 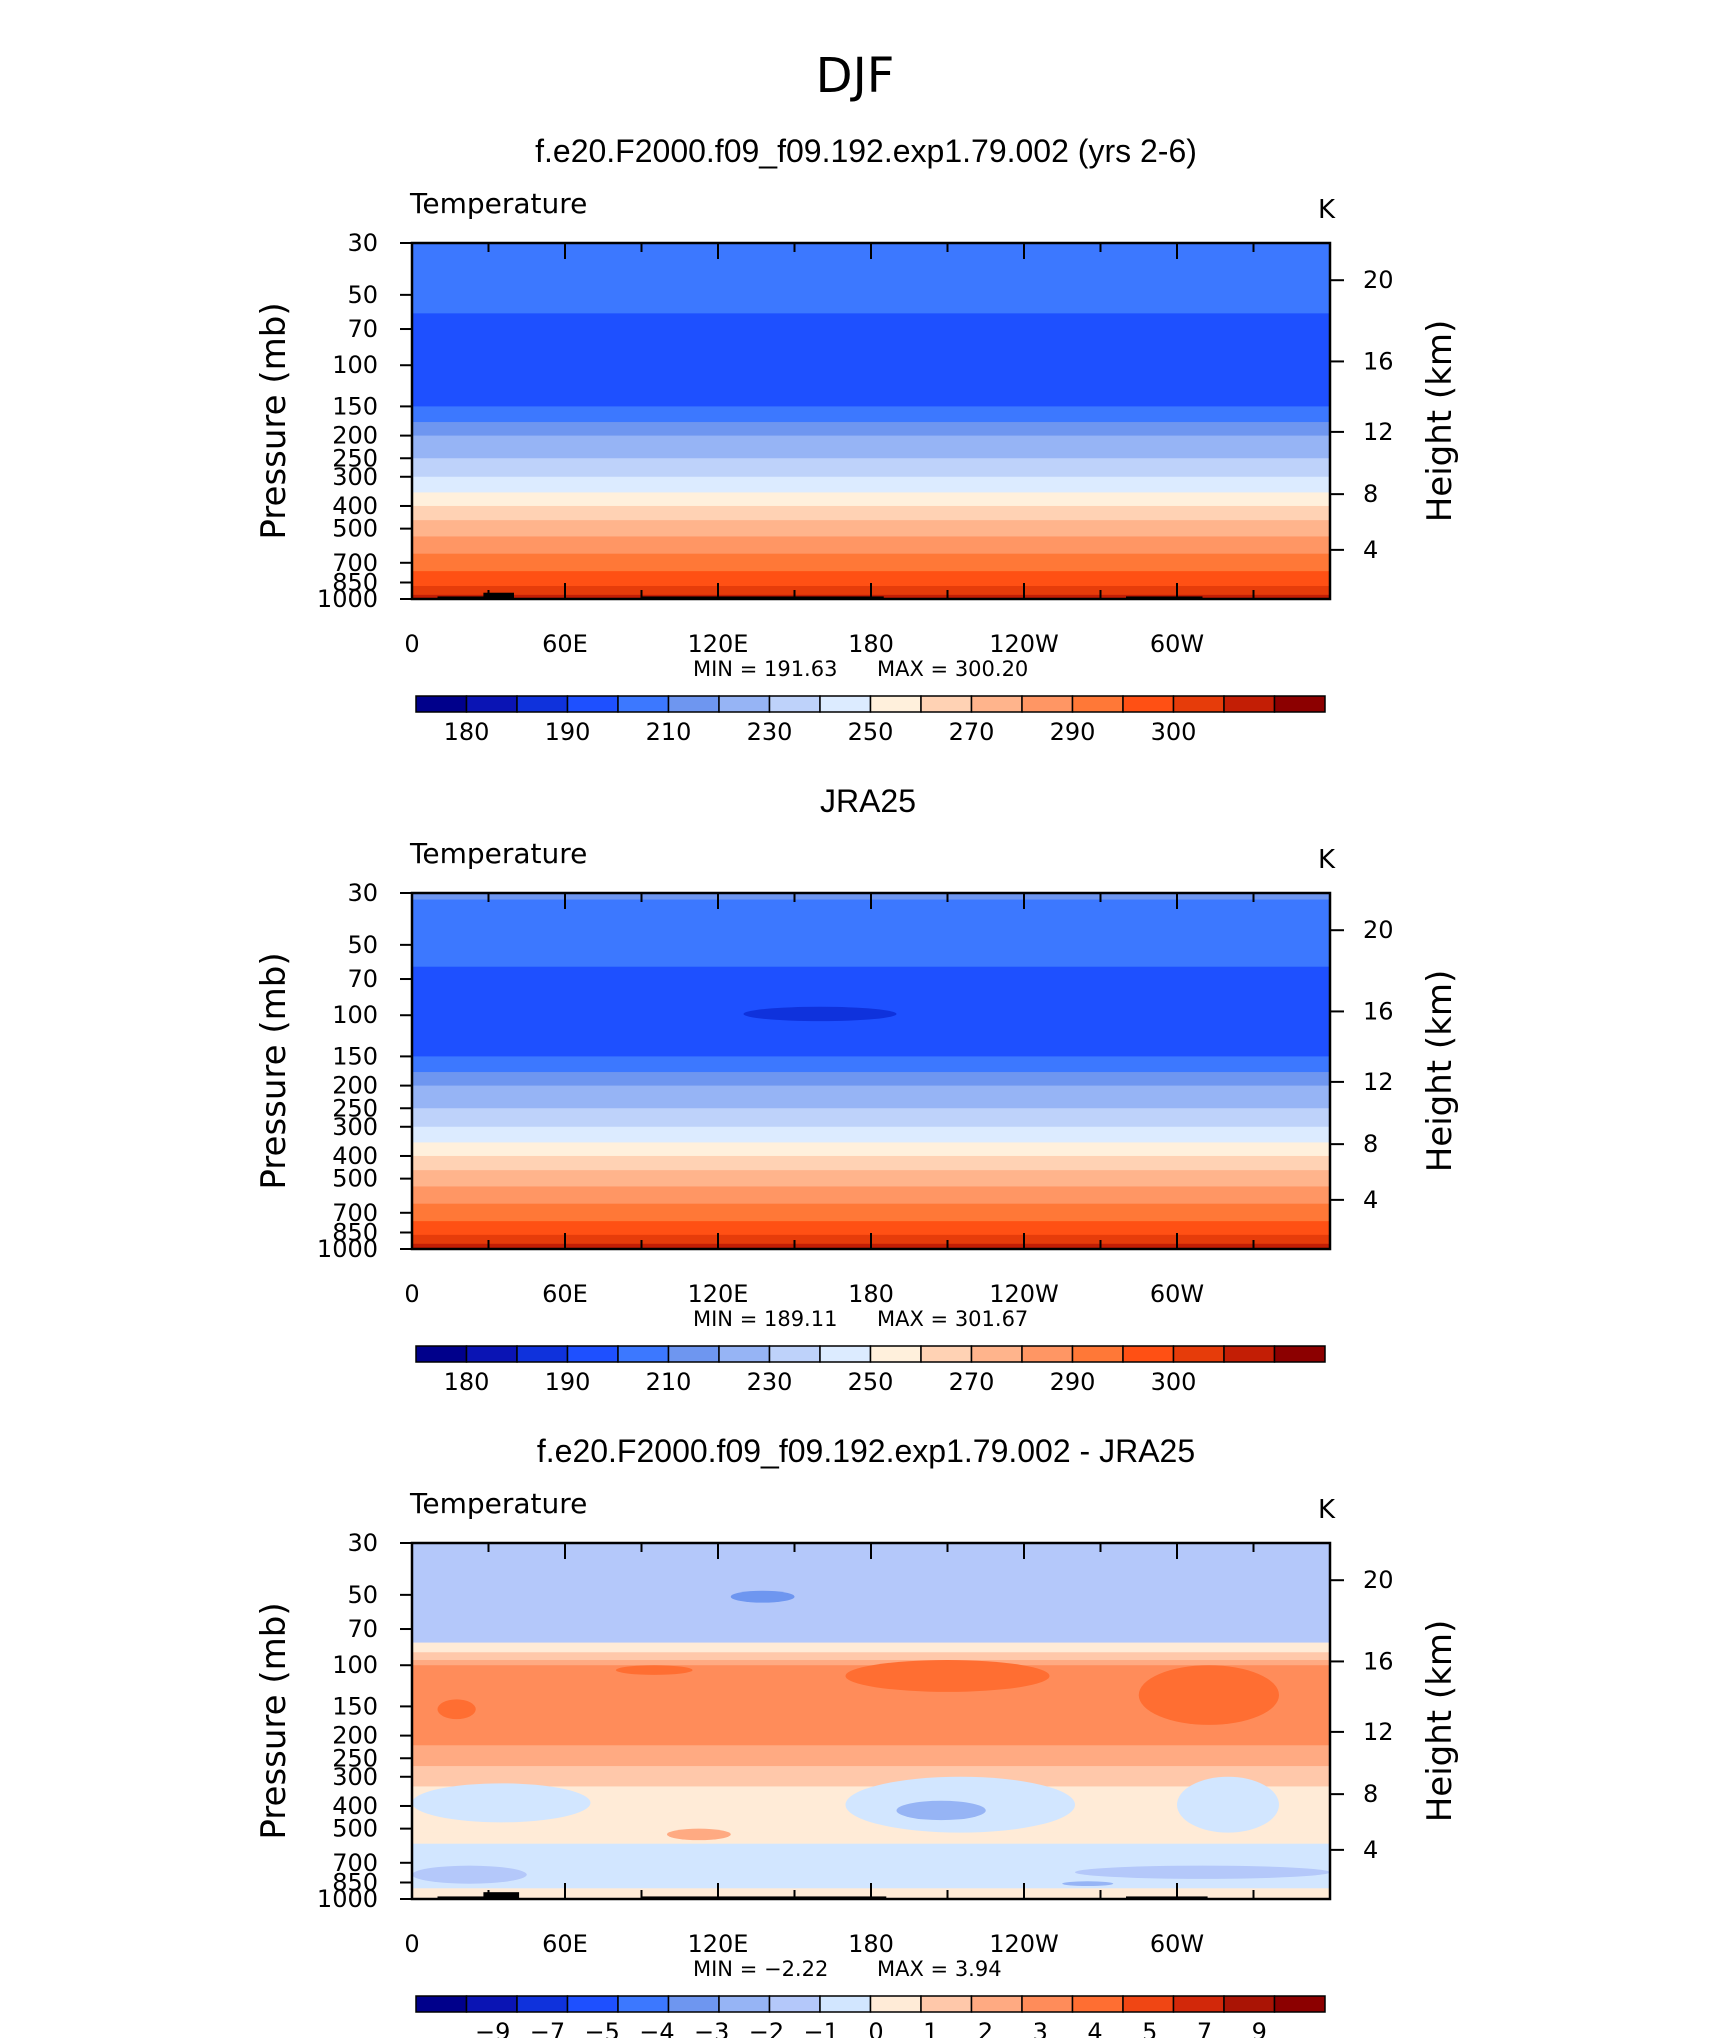 I want to click on x-tick-label: 60E, so click(x=565, y=1944).